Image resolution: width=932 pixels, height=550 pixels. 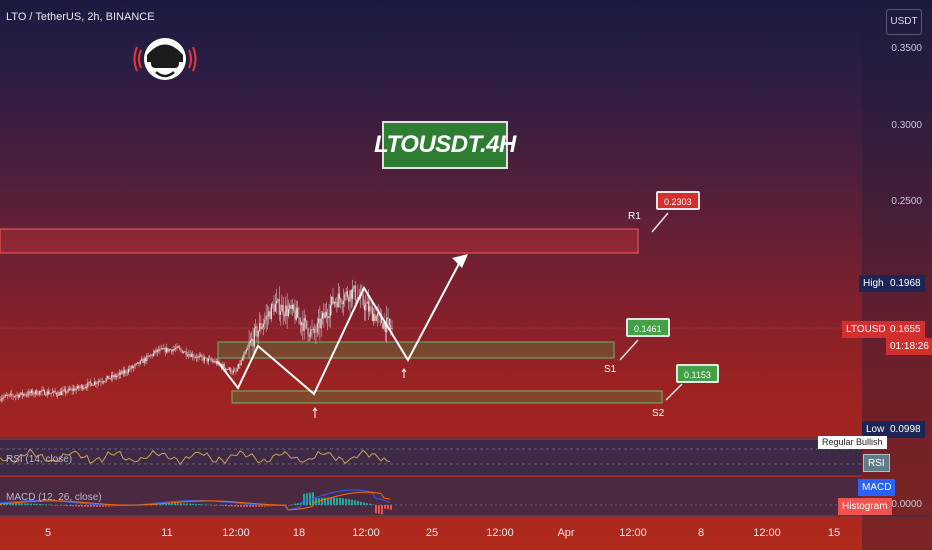 I want to click on currency-button: USDT, so click(x=904, y=22).